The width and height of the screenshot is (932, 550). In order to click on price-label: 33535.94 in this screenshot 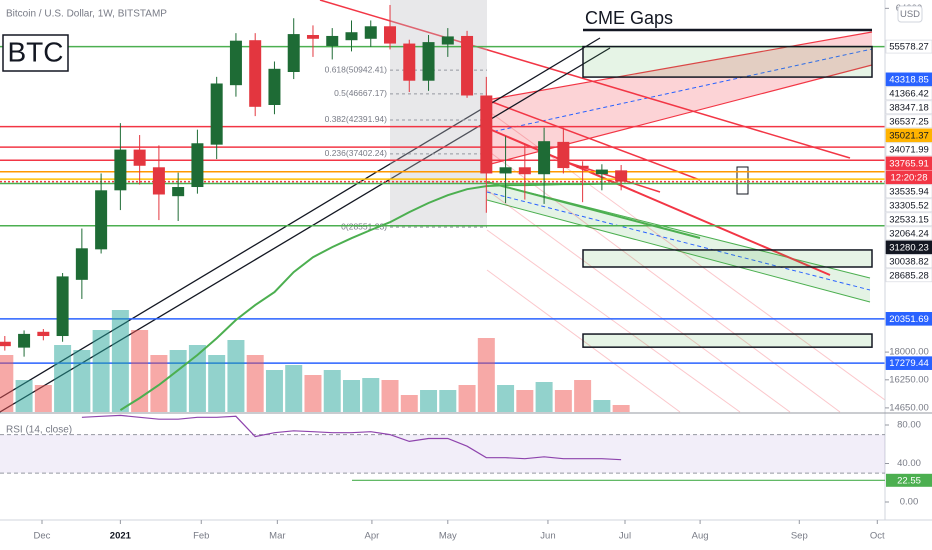, I will do `click(909, 191)`.